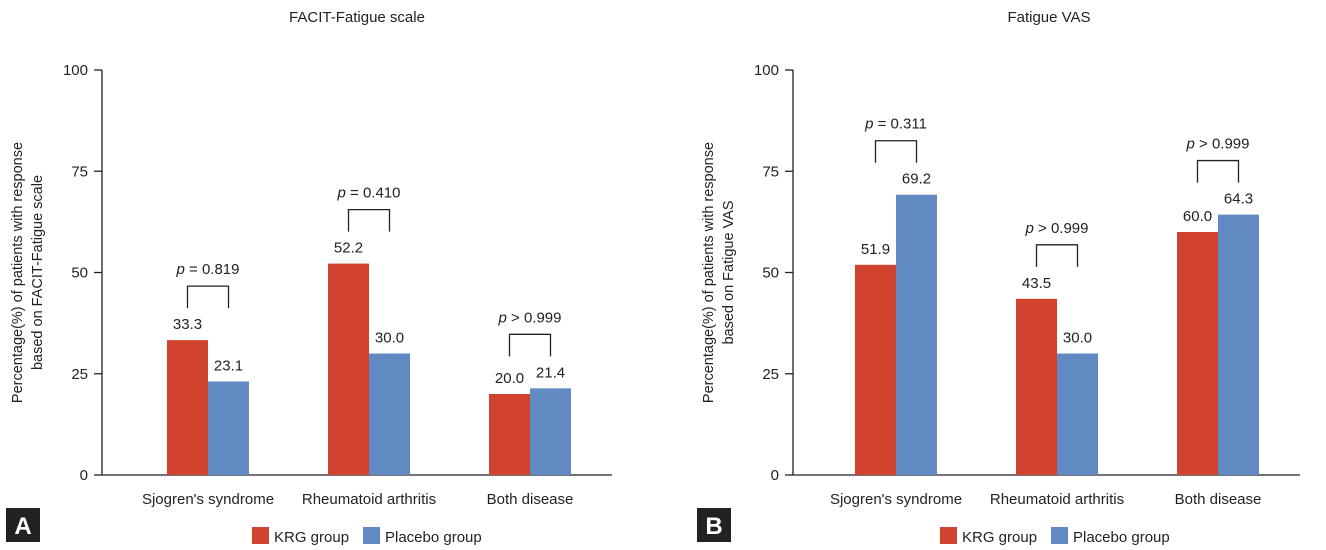 The width and height of the screenshot is (1326, 550). Describe the element at coordinates (875, 249) in the screenshot. I see `data-label: 51.9` at that location.